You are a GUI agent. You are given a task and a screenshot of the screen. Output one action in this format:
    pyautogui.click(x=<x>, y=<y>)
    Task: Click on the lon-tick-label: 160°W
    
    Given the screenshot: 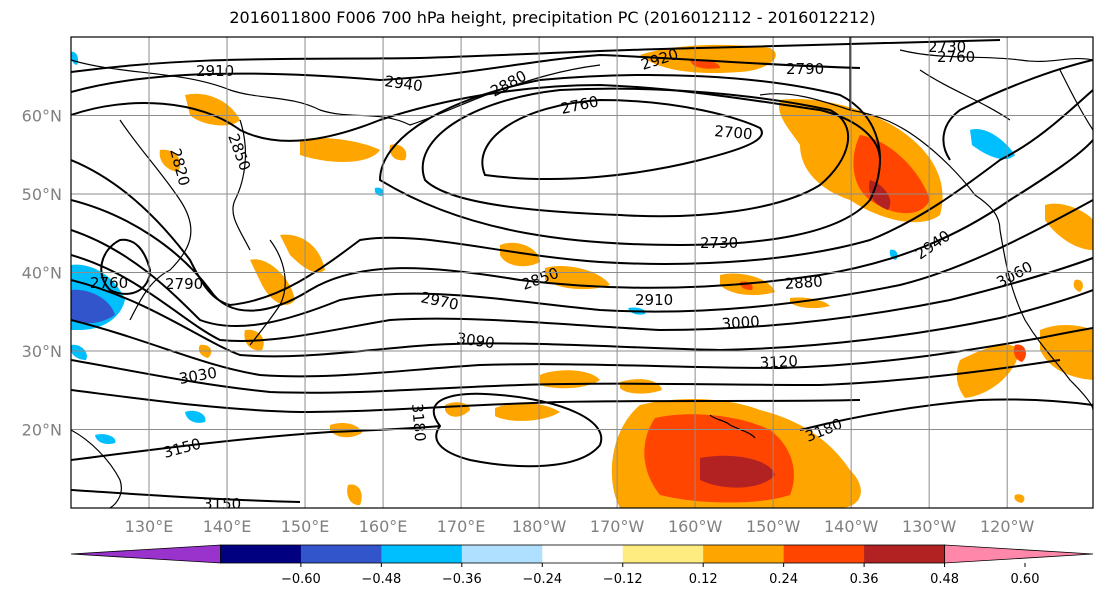 What is the action you would take?
    pyautogui.click(x=695, y=526)
    